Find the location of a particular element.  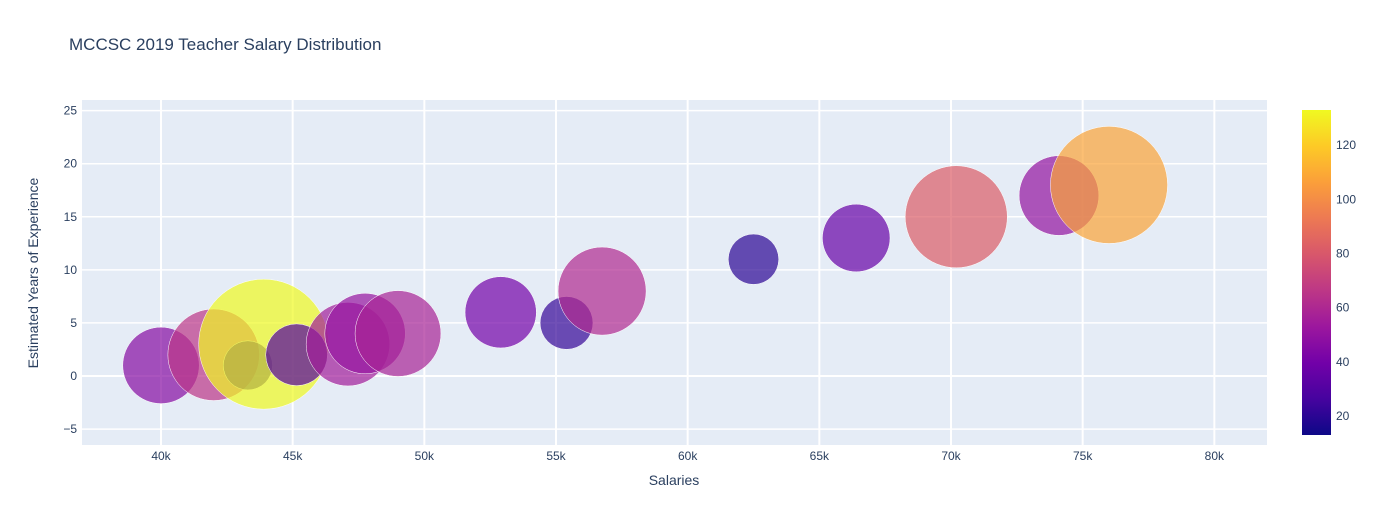

y-tick-label: 20 is located at coordinates (71, 164).